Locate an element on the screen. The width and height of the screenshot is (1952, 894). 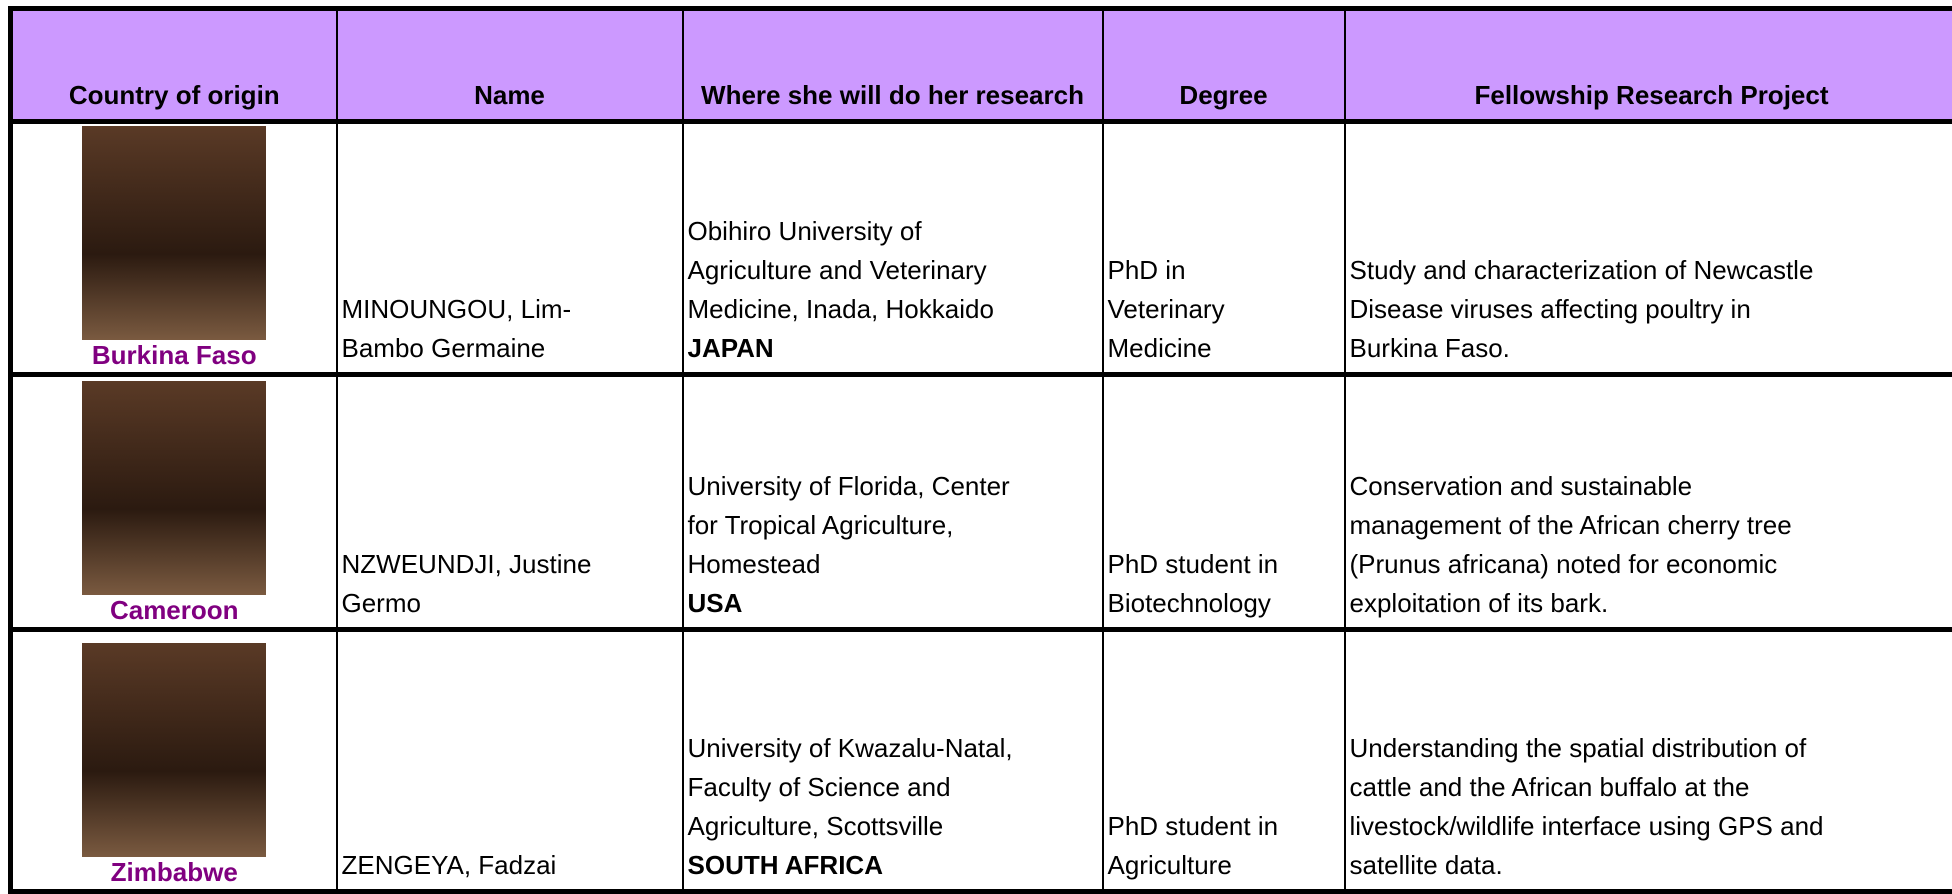
project: exploitation of its bark. is located at coordinates (1651, 603).